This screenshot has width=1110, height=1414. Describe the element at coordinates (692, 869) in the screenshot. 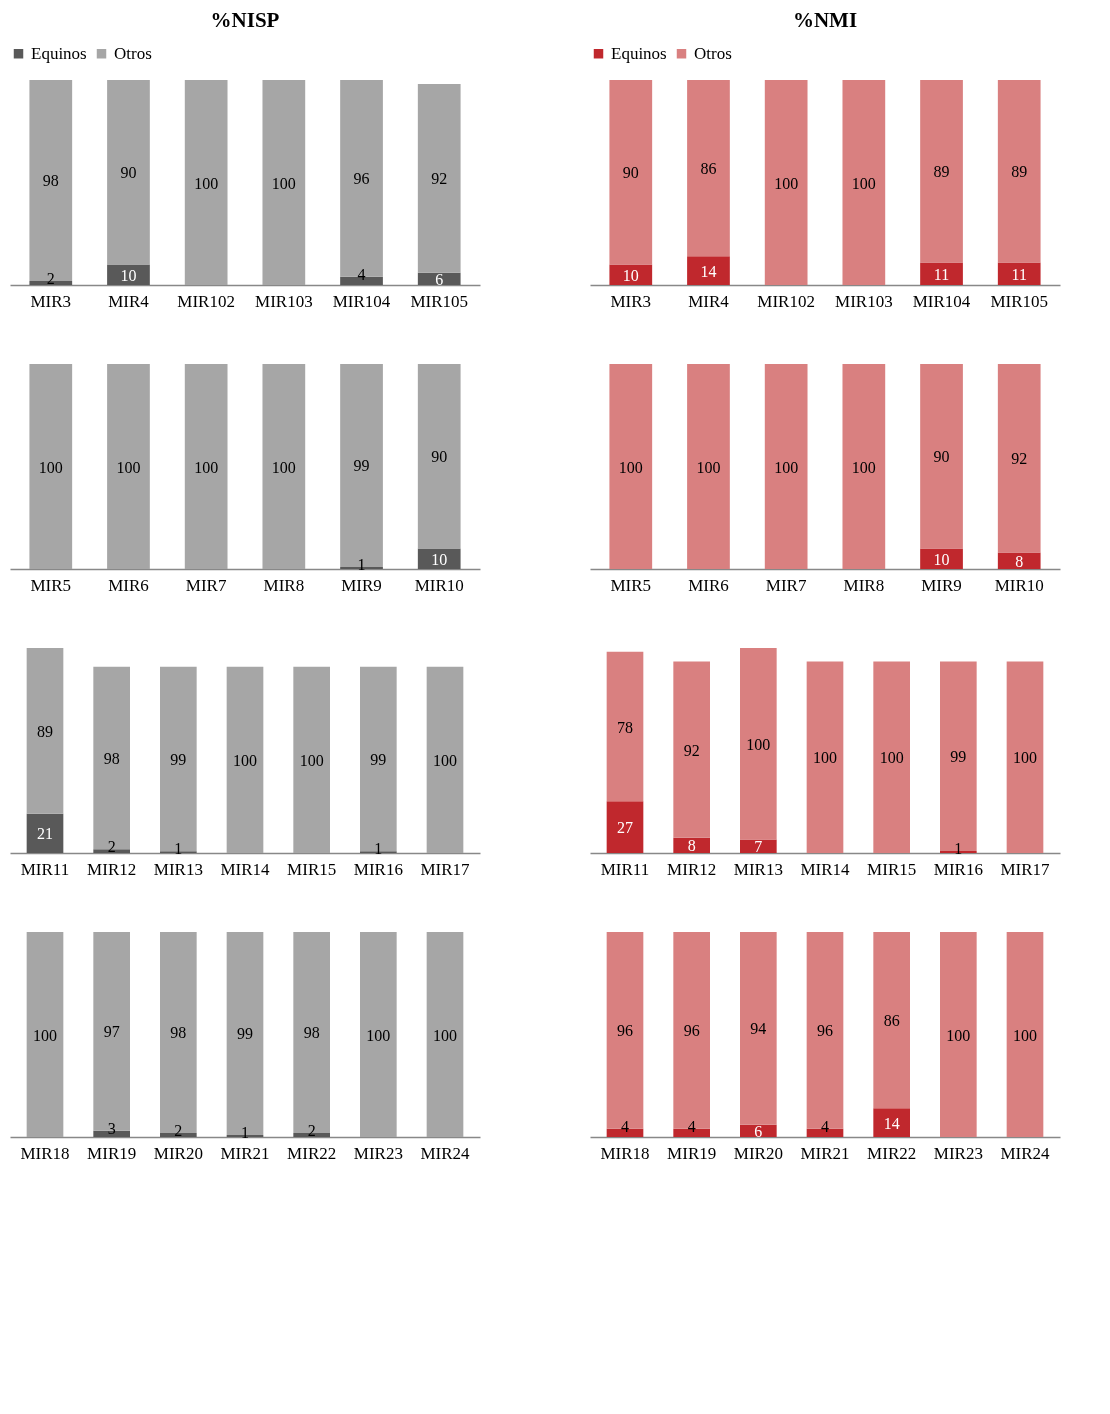

I see `x-tick-label: MIR12` at that location.